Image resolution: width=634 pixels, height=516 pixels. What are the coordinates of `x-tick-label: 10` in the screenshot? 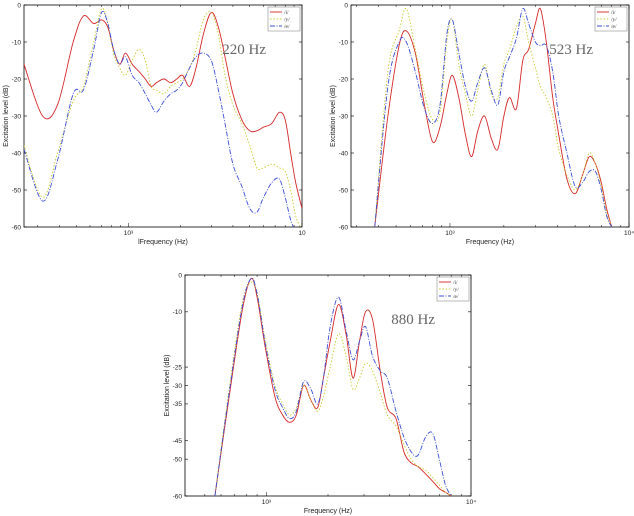 It's located at (302, 233).